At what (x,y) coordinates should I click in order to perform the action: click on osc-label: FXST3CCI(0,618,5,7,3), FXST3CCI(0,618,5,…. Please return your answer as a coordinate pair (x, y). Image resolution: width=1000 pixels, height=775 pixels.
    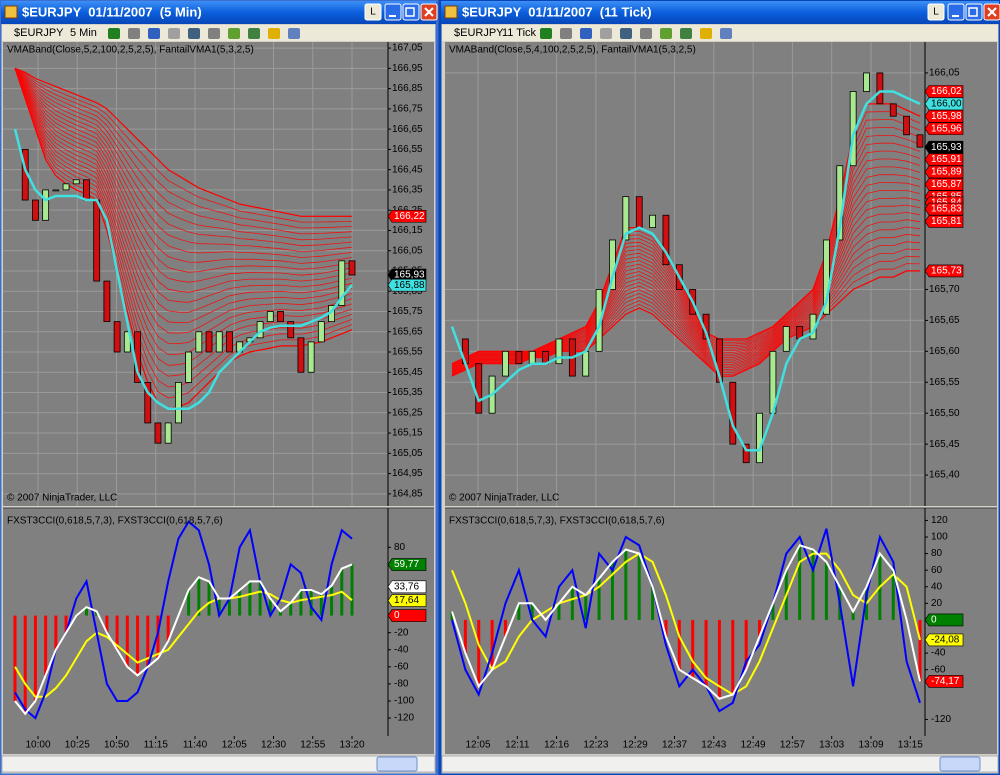
    Looking at the image, I should click on (115, 521).